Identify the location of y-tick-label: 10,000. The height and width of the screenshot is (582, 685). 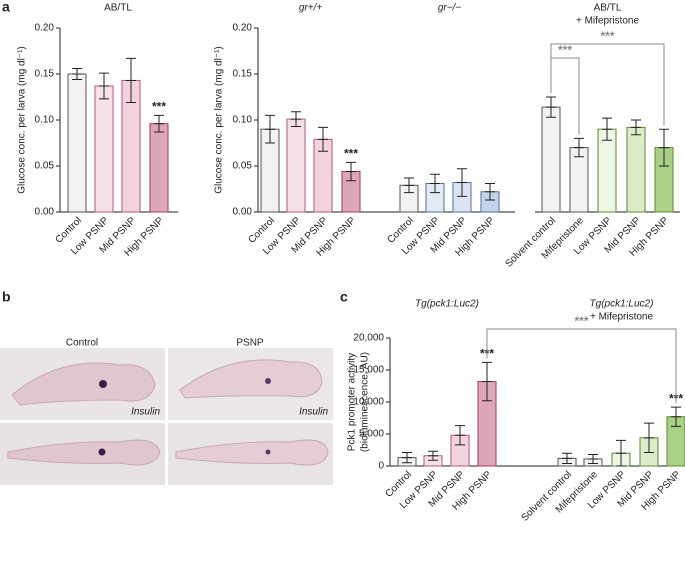
(368, 402).